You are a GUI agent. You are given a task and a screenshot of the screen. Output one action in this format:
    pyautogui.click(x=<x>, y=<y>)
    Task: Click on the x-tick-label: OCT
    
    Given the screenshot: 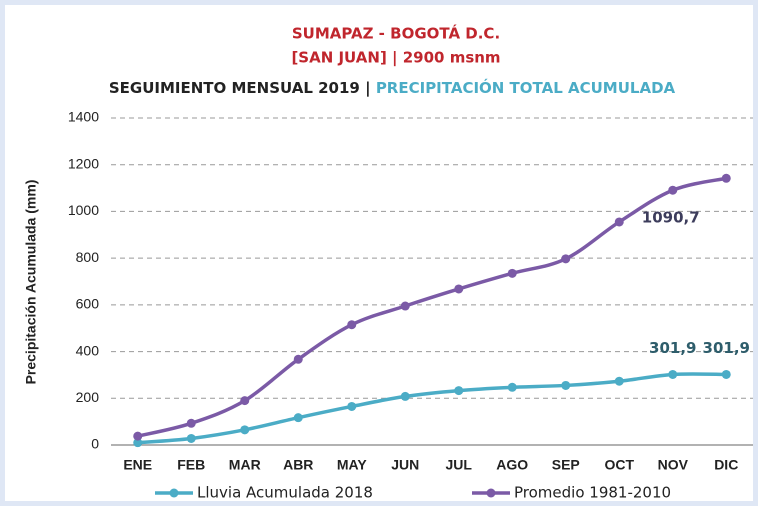 What is the action you would take?
    pyautogui.click(x=619, y=465)
    